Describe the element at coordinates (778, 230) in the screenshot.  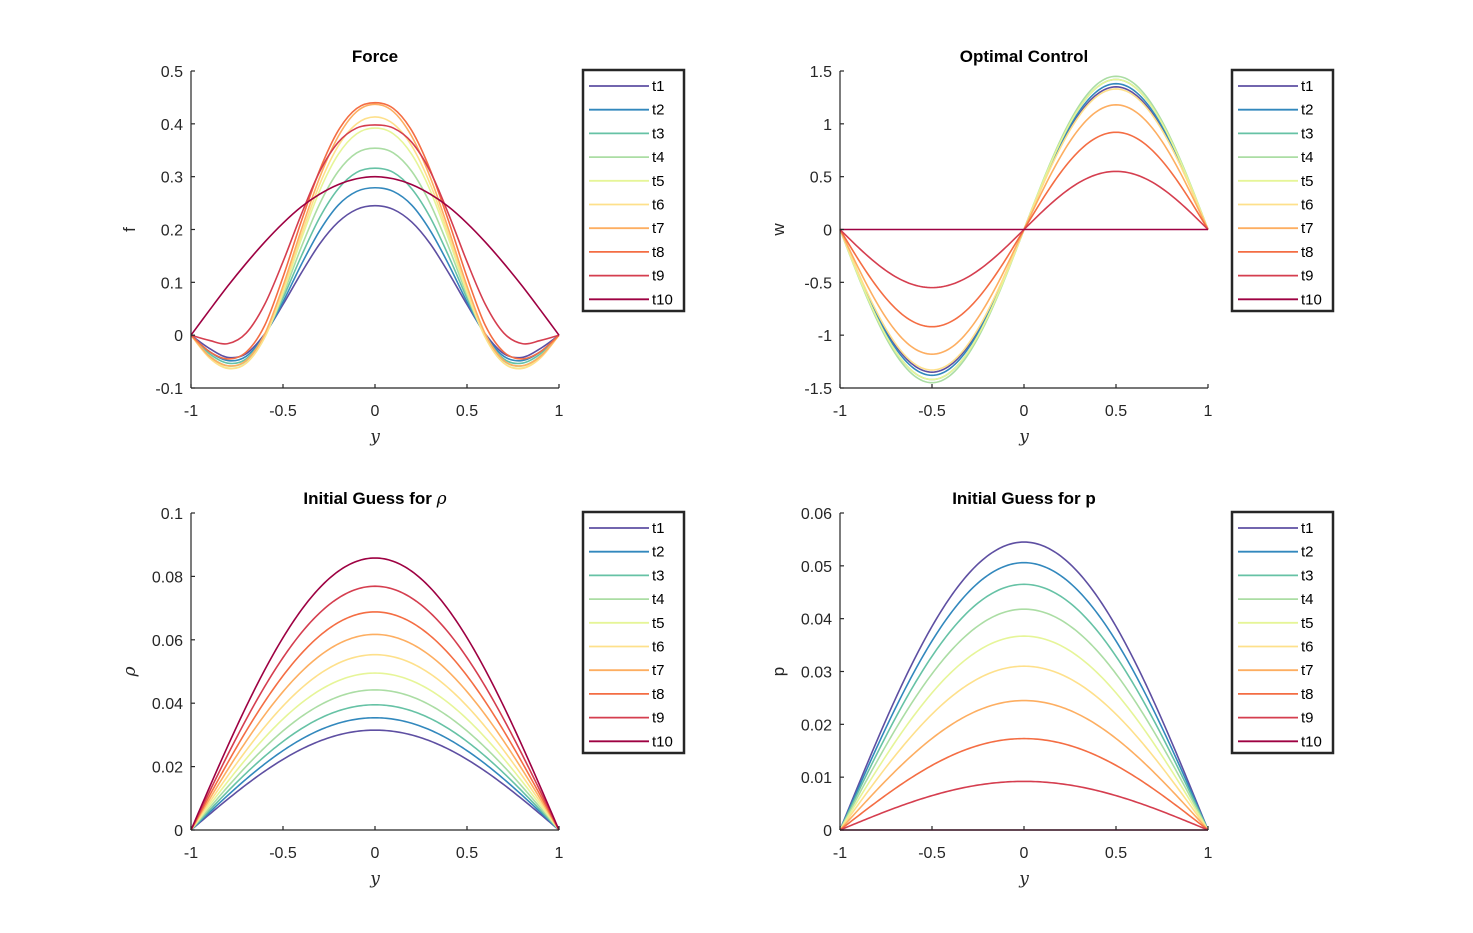
I see `y-axis-label: w` at that location.